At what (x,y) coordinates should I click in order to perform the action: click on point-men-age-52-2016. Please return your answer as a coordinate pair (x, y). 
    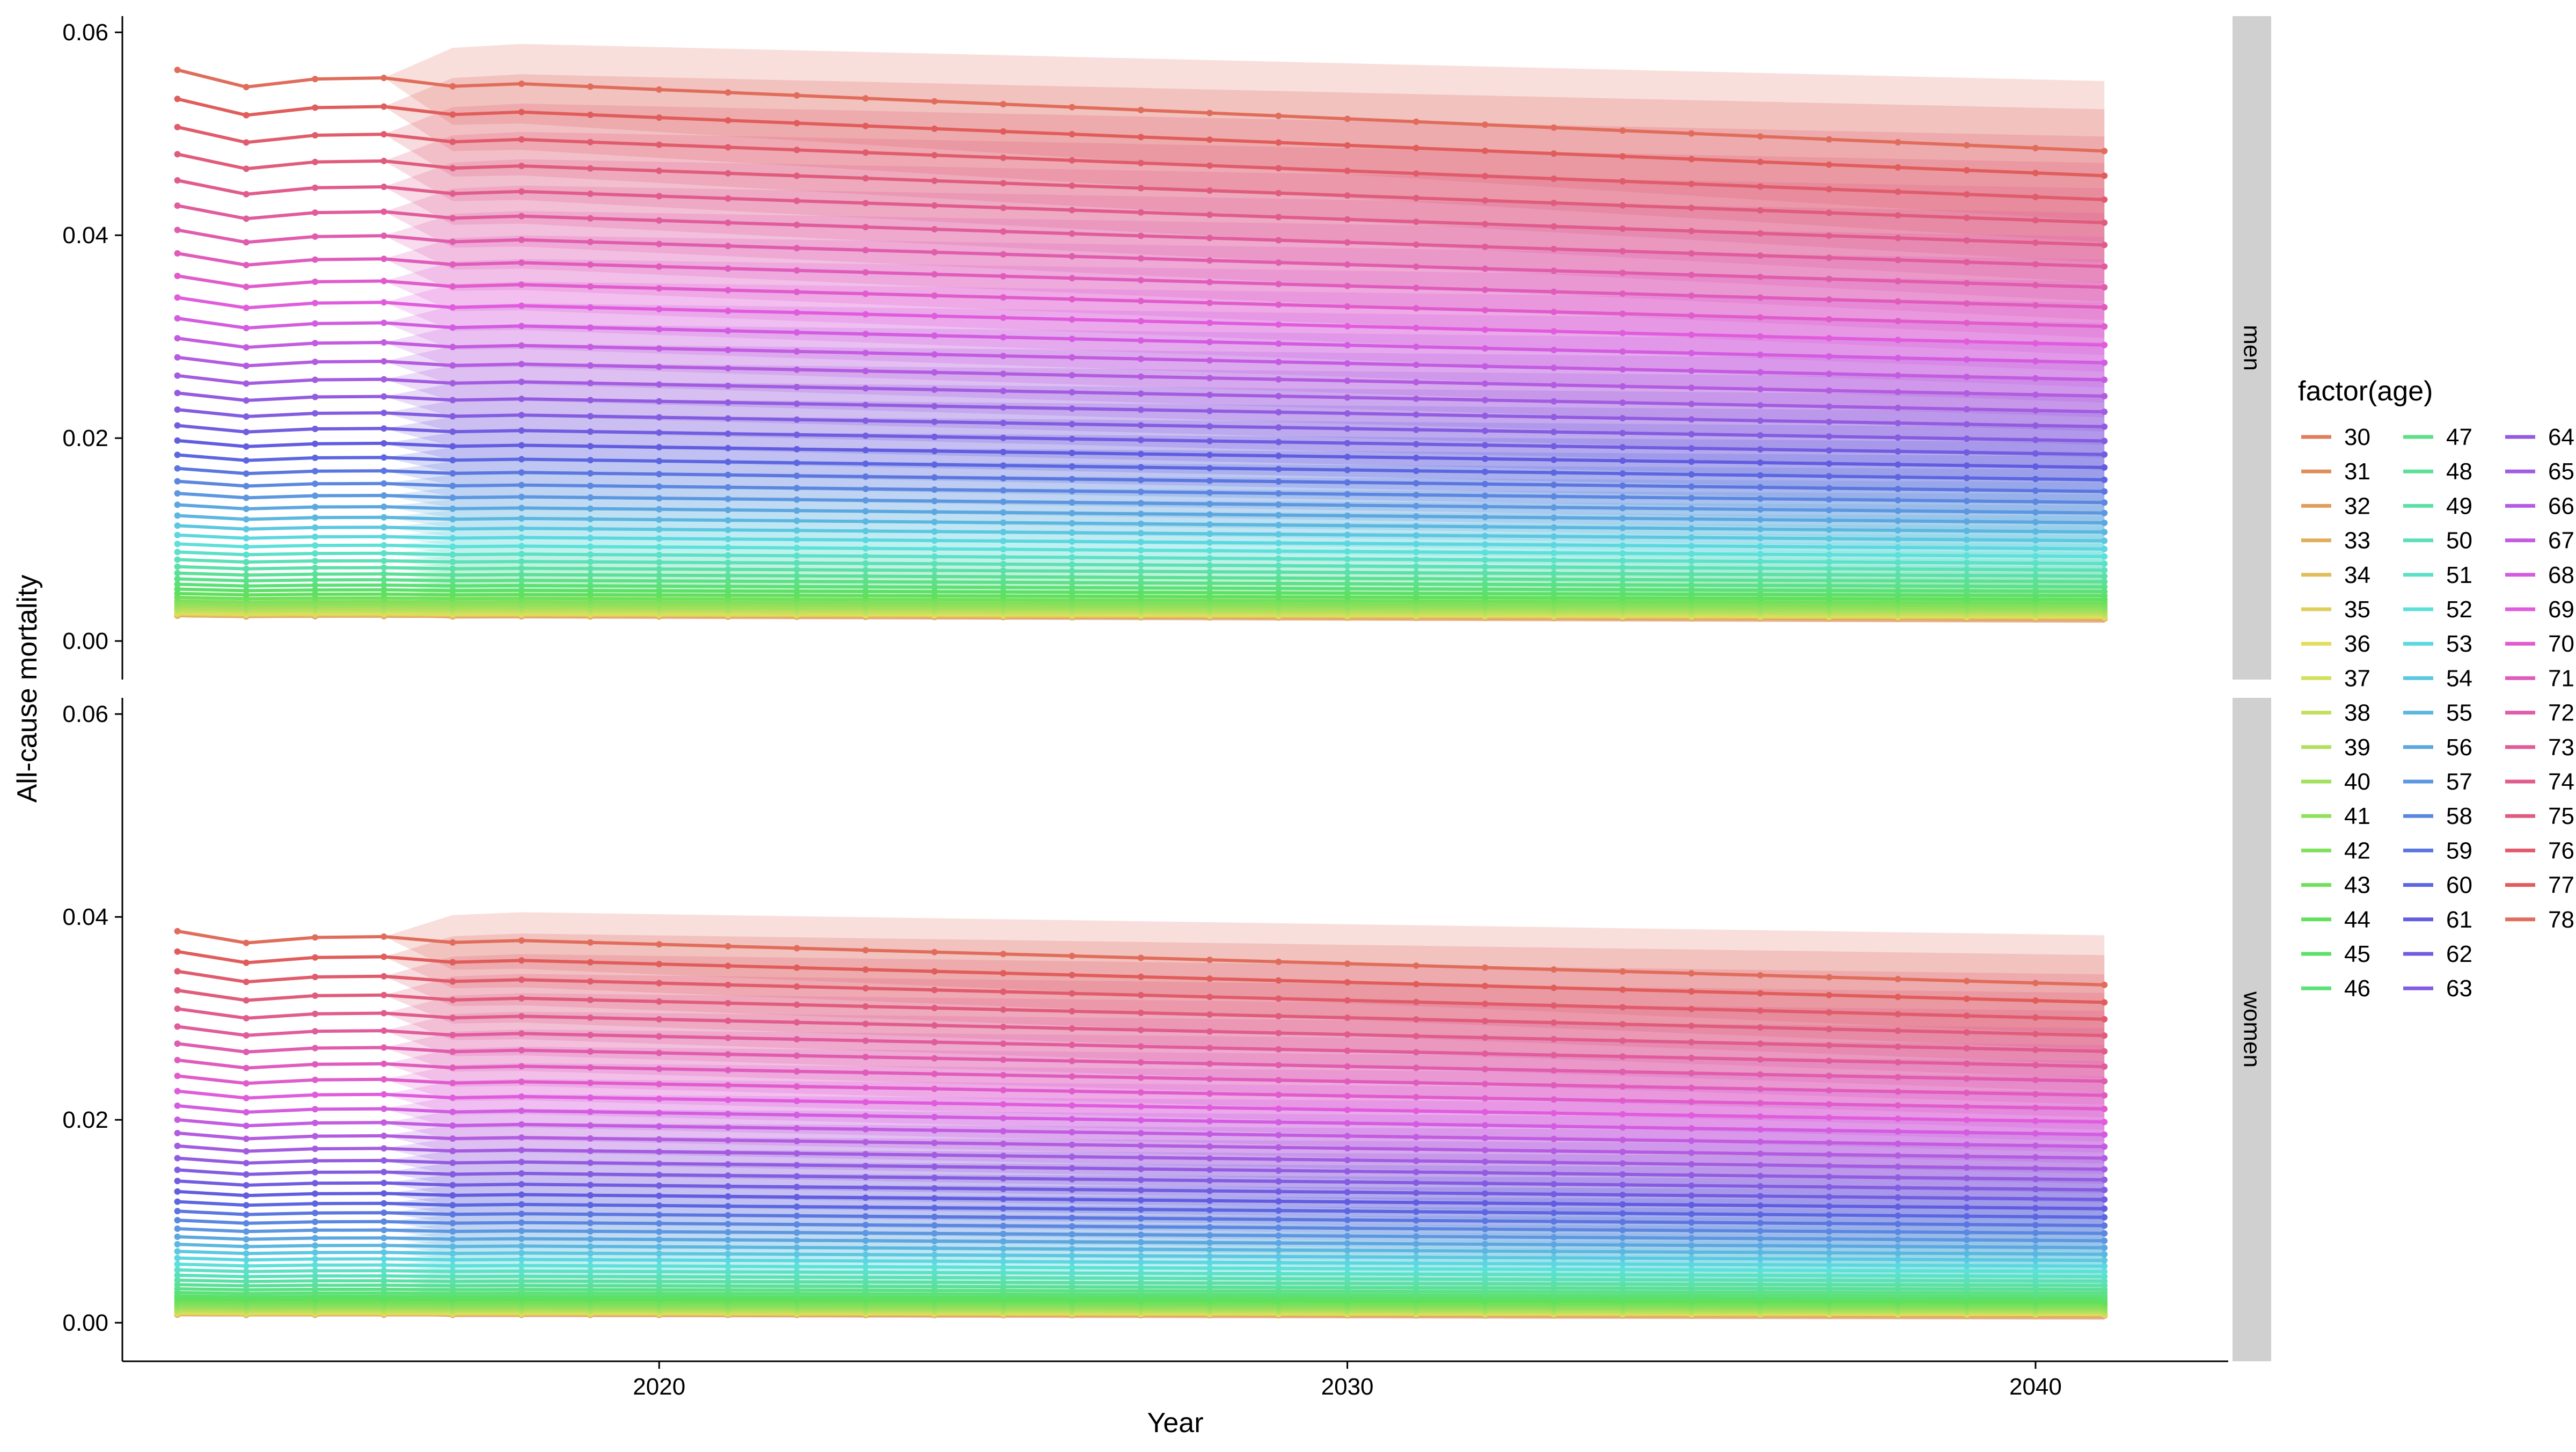
    Looking at the image, I should click on (383, 545).